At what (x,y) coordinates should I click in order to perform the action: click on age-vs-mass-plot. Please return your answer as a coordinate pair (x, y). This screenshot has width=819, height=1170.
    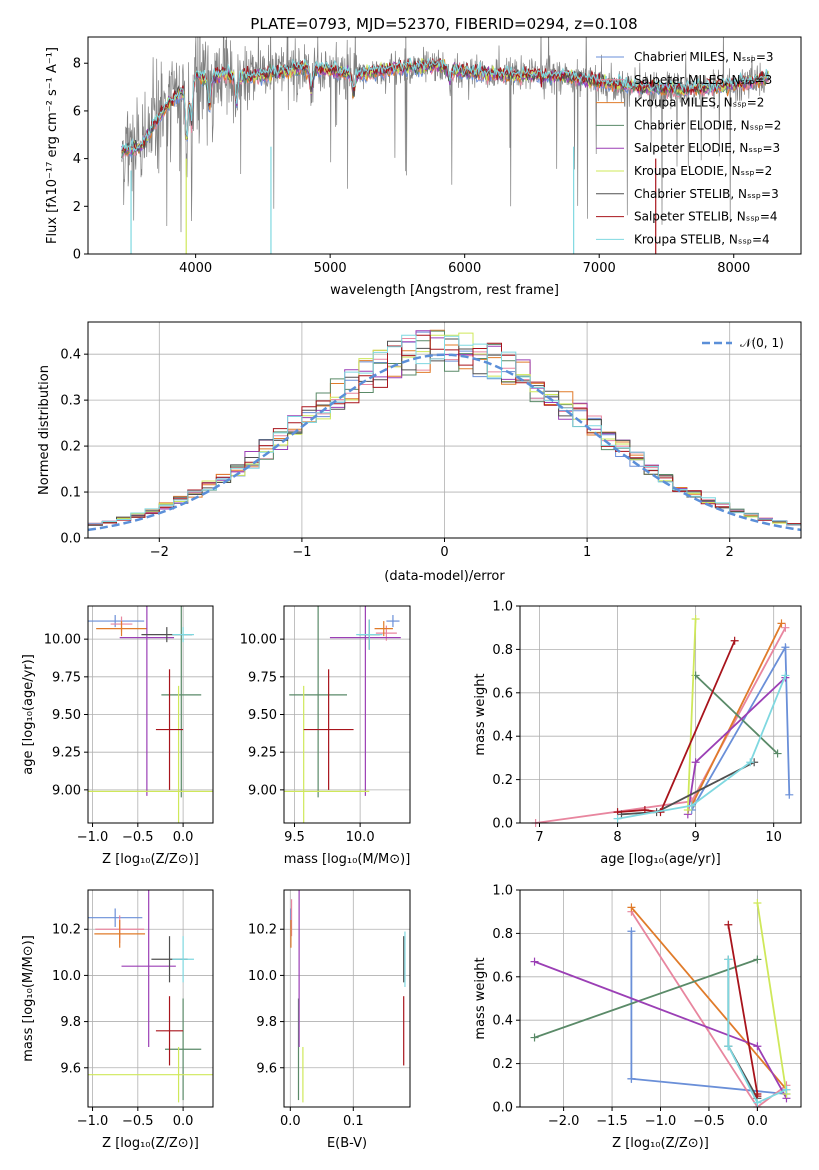
    Looking at the image, I should click on (342, 714).